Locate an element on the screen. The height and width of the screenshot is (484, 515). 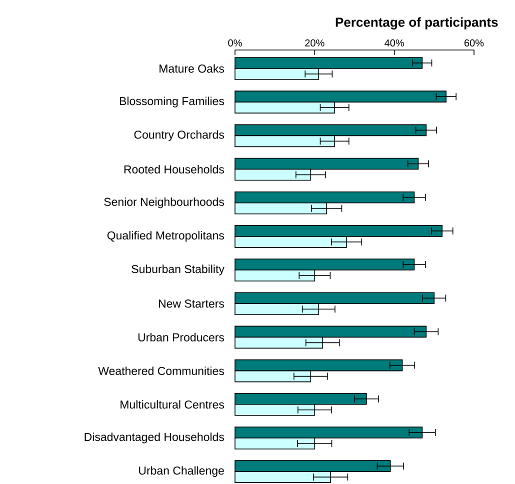
y-tick-label: Senior Neighbourhoods is located at coordinates (164, 202).